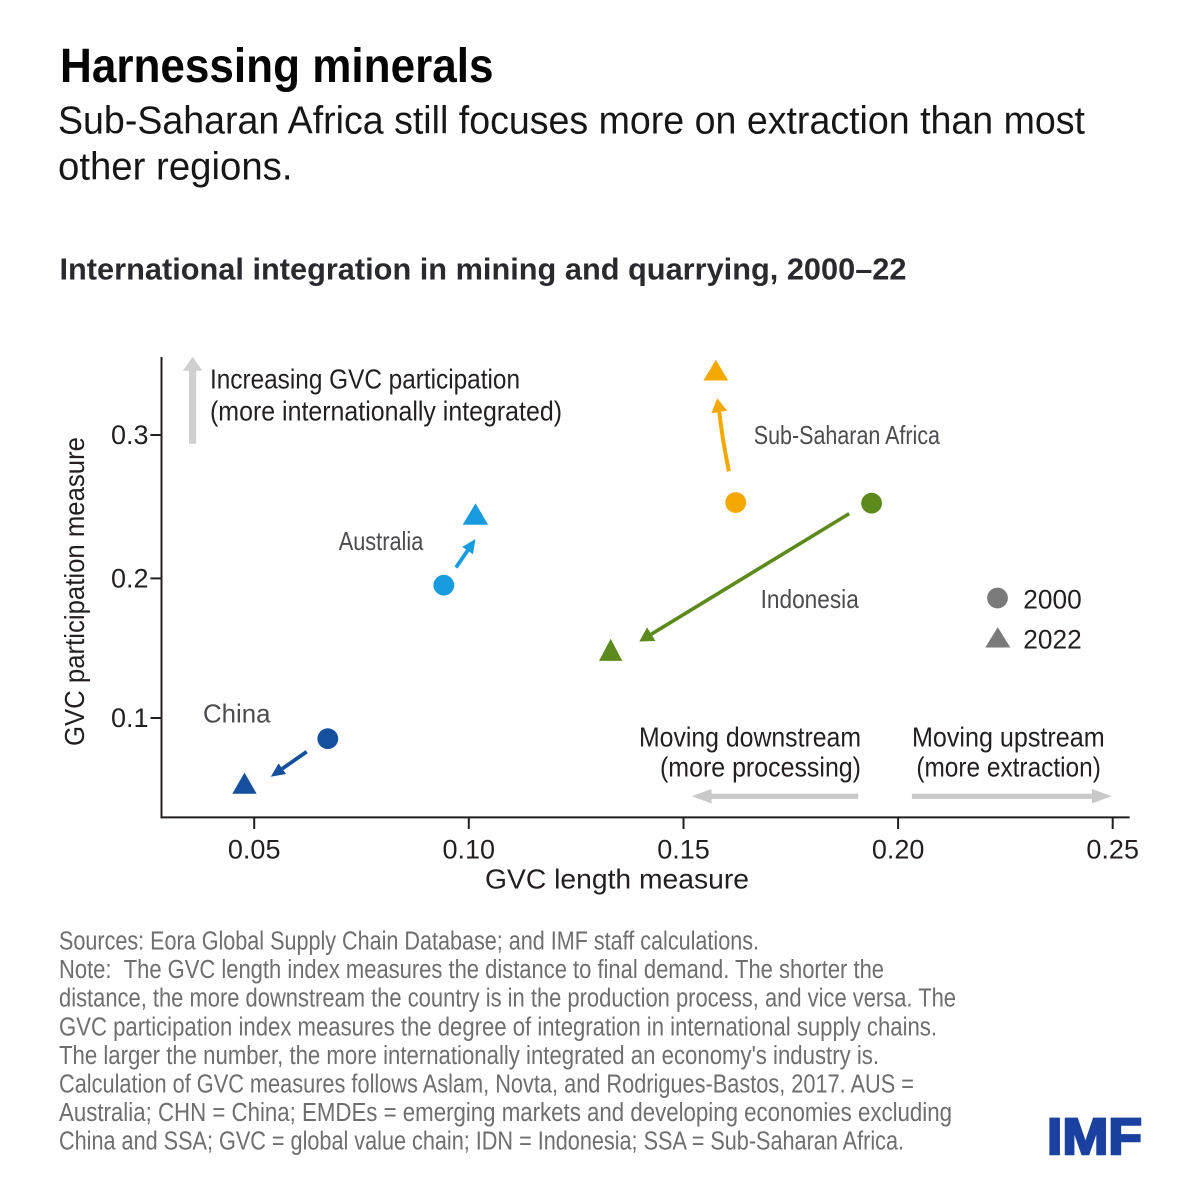 The width and height of the screenshot is (1200, 1200). What do you see at coordinates (381, 541) in the screenshot?
I see `svg-text: Australia` at bounding box center [381, 541].